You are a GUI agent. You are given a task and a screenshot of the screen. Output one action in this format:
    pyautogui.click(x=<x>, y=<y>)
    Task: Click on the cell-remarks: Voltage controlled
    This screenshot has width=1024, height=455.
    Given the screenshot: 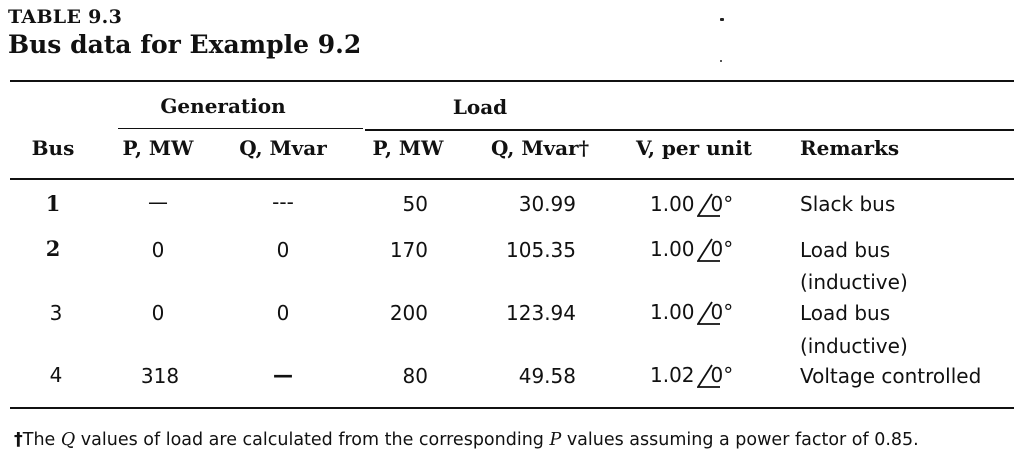 What is the action you would take?
    pyautogui.click(x=891, y=376)
    